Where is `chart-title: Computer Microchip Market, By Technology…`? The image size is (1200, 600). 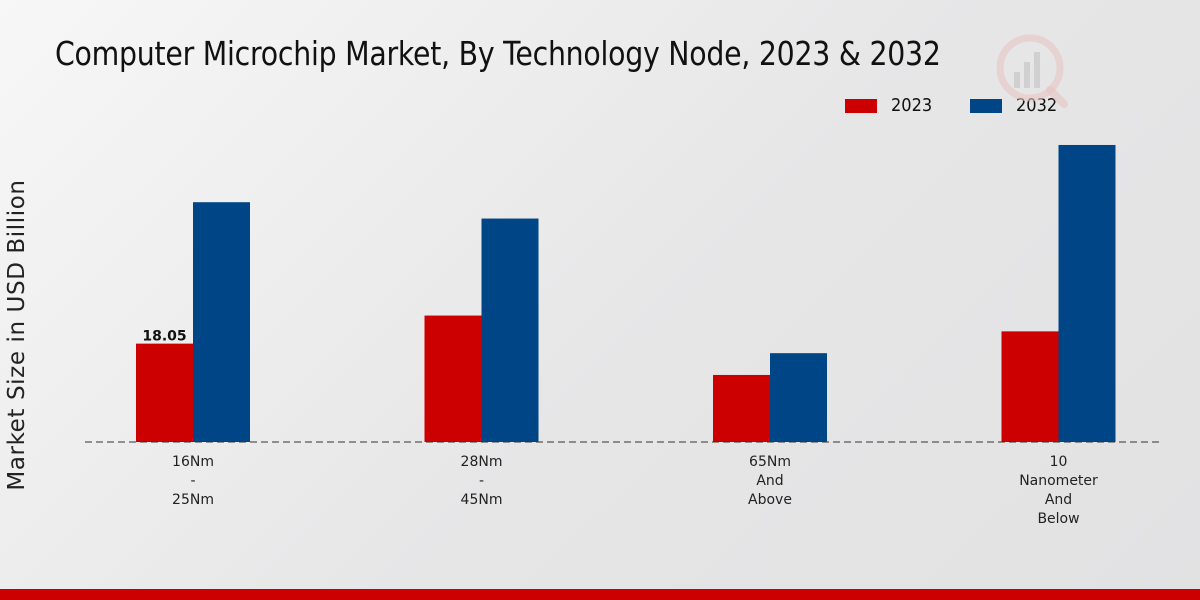 chart-title: Computer Microchip Market, By Technology… is located at coordinates (498, 53).